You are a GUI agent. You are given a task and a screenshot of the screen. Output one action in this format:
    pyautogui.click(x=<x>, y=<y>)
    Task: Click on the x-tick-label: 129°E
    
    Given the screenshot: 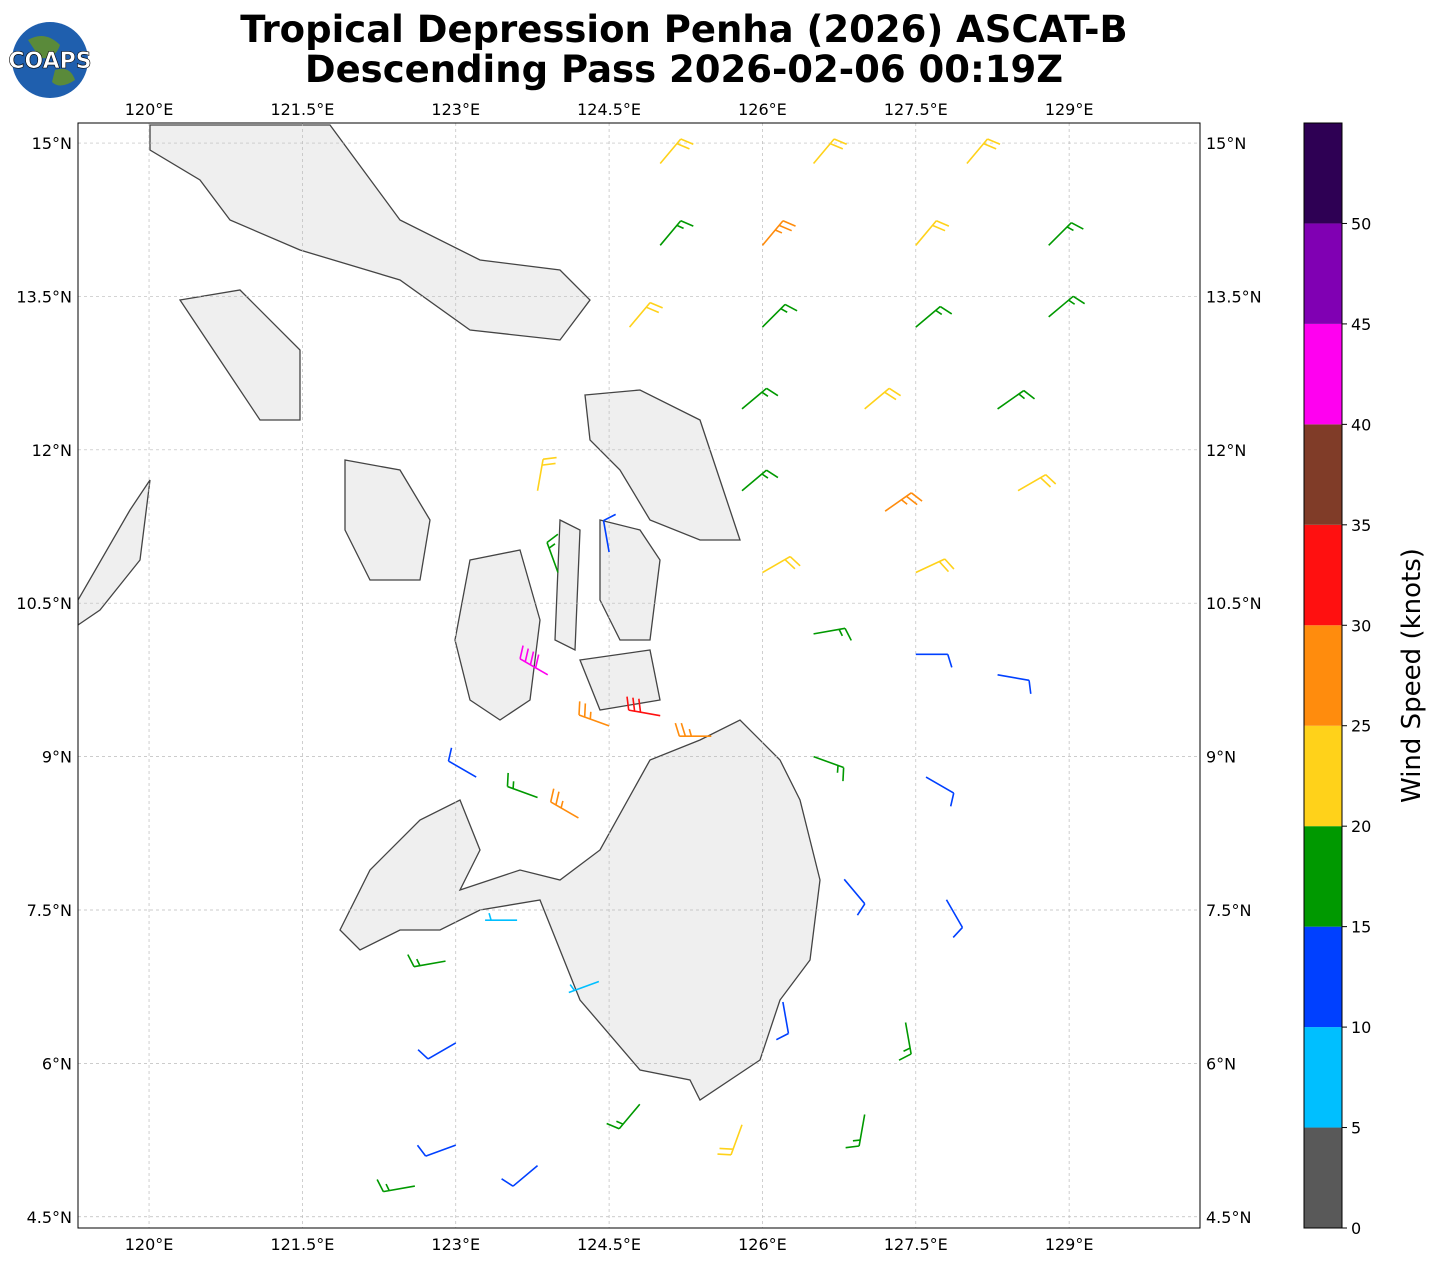 What is the action you would take?
    pyautogui.click(x=1069, y=1244)
    